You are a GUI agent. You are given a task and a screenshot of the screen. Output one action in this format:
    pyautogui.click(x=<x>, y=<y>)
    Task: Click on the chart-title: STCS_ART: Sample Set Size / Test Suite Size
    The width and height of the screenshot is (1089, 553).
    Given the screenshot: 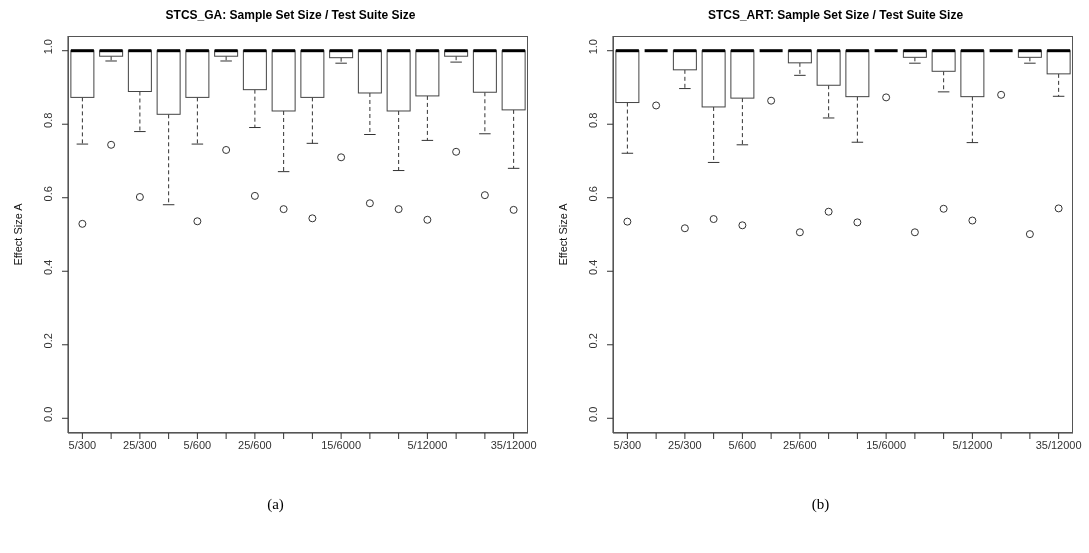 What is the action you would take?
    pyautogui.click(x=835, y=16)
    